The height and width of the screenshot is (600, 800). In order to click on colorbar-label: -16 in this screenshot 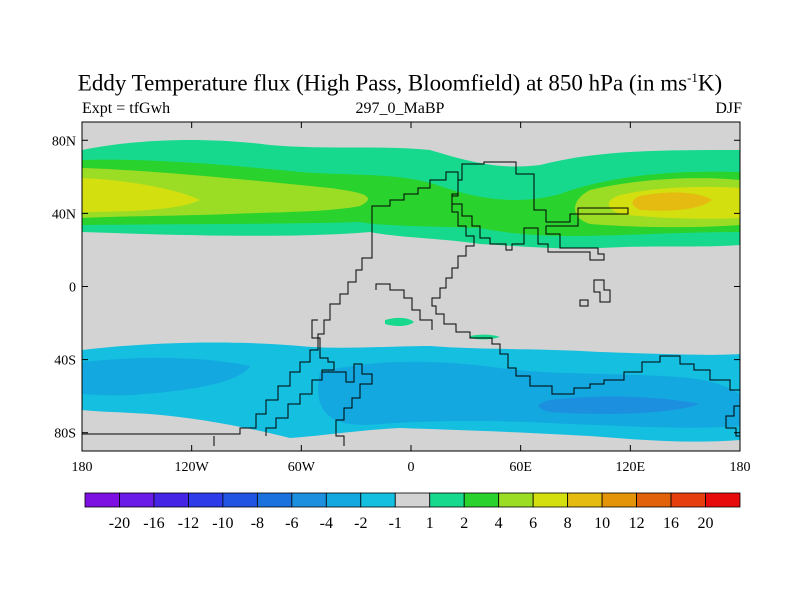, I will do `click(153, 523)`.